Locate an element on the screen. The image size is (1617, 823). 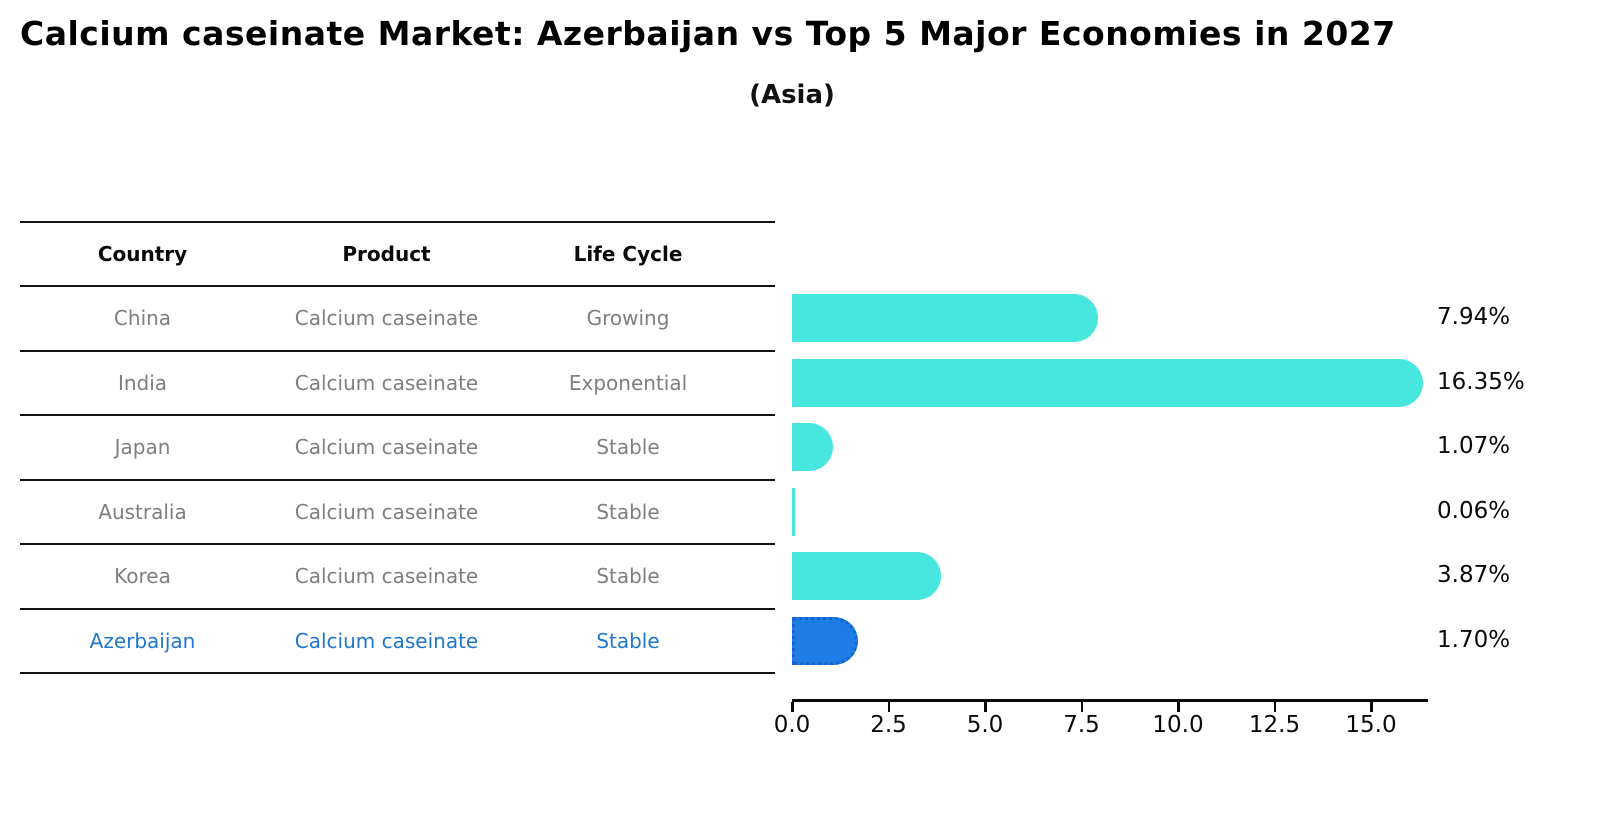
cell-life-cycle-australia: Stable is located at coordinates (628, 511).